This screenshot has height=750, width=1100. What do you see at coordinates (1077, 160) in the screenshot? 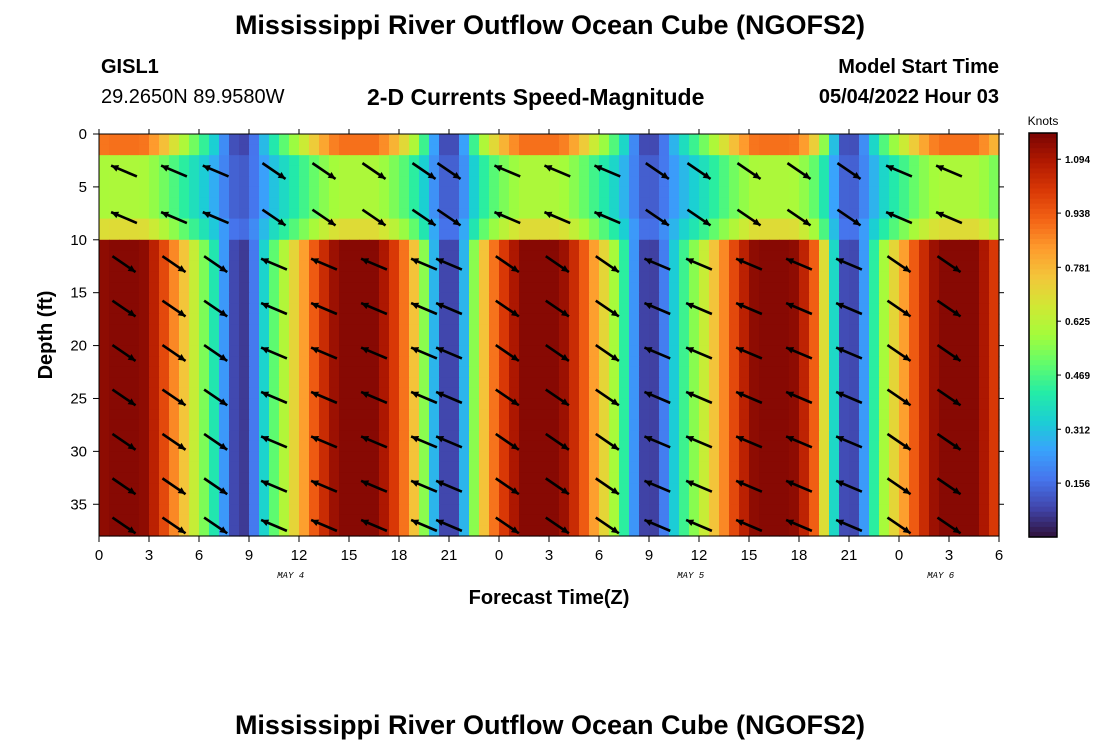
I see `colorbar-tick-label: 1.094` at bounding box center [1077, 160].